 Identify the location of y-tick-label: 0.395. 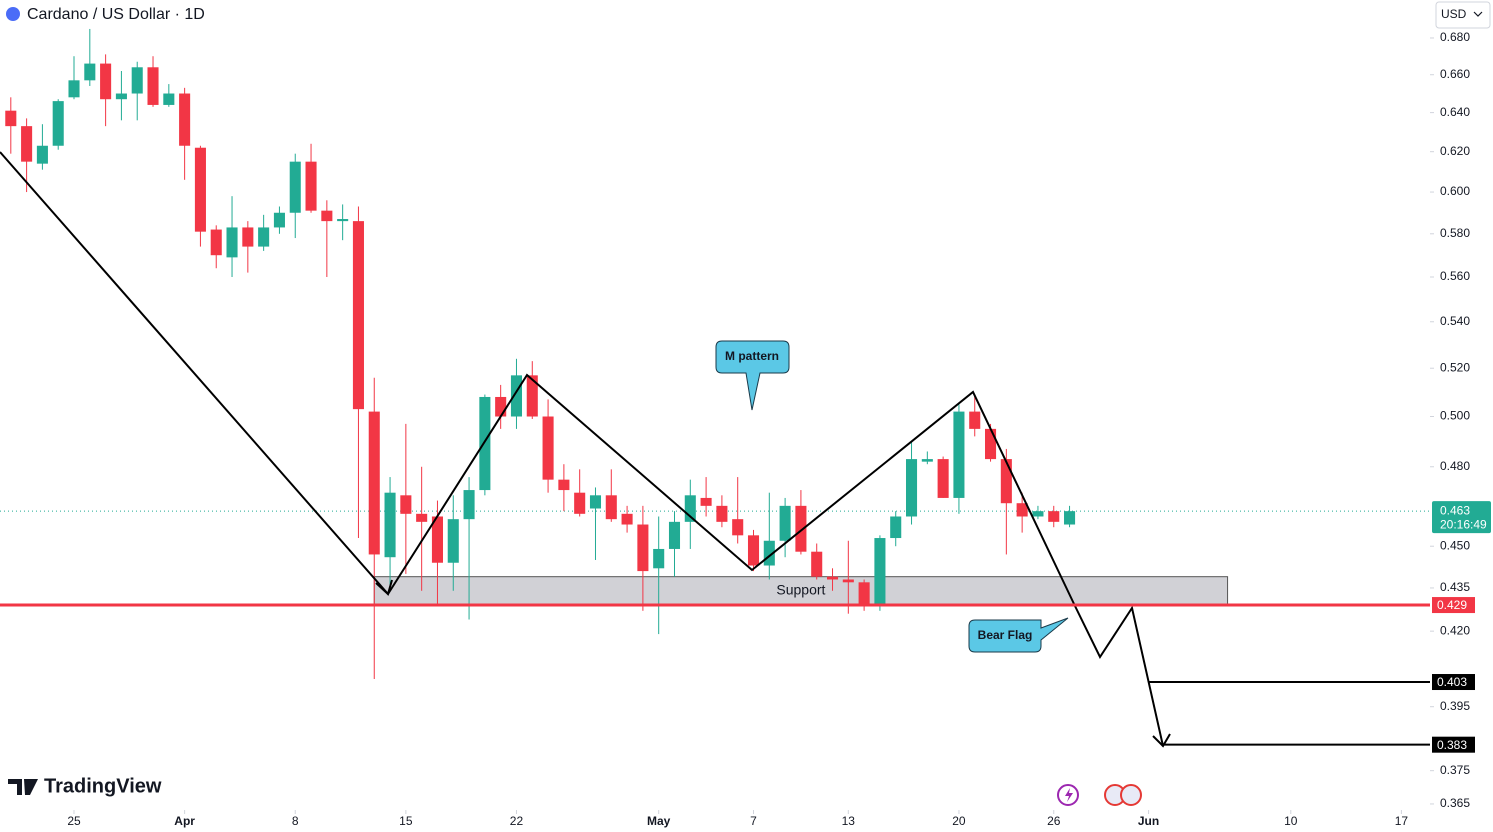
(1455, 706).